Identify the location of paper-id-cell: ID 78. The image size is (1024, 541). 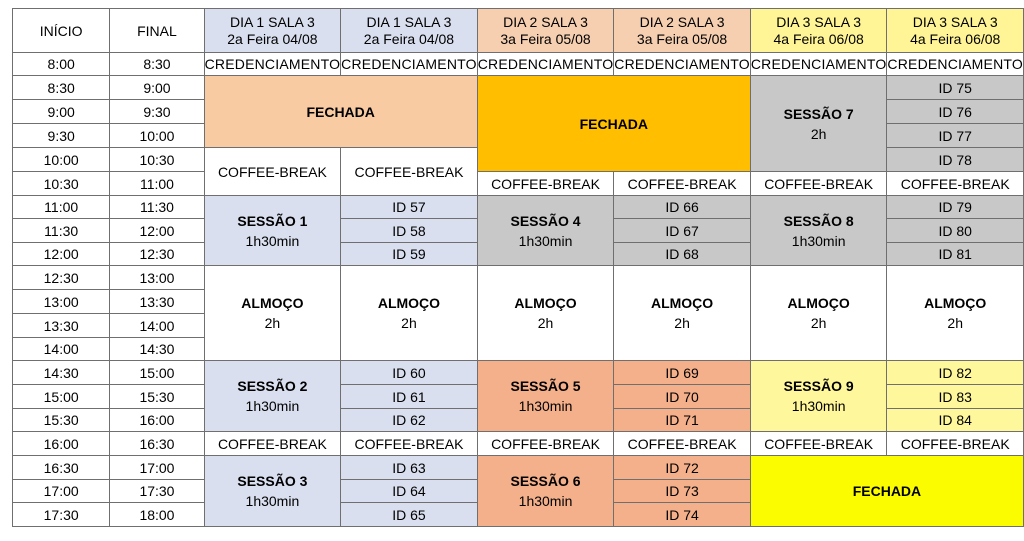
(955, 159).